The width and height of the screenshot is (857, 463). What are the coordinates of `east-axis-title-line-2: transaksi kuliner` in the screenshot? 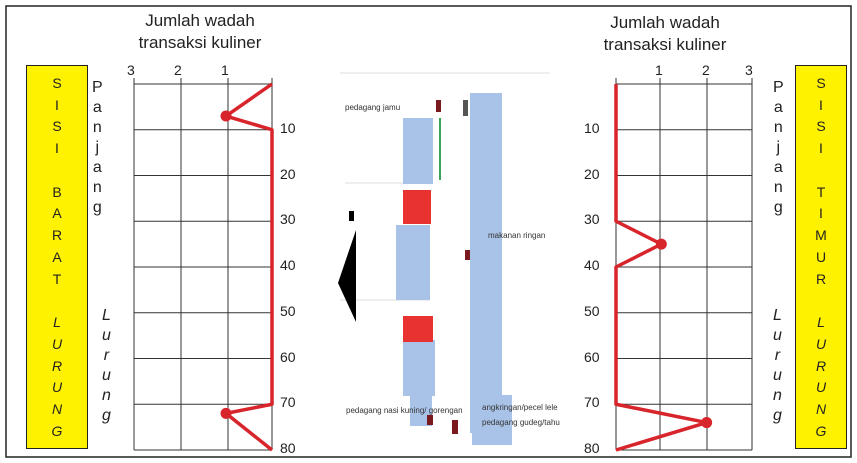 It's located at (665, 44).